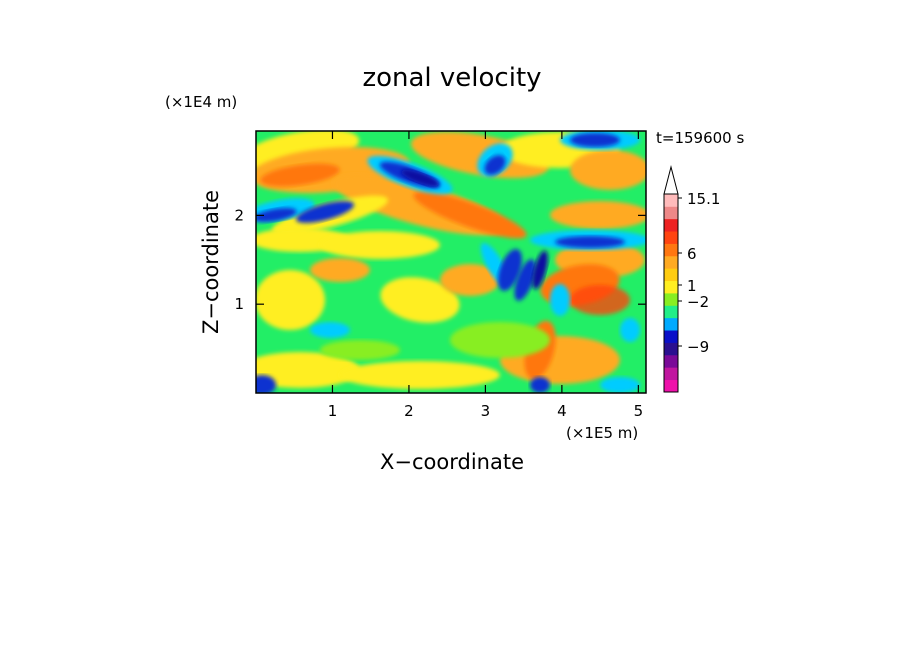 Image resolution: width=904 pixels, height=654 pixels. I want to click on colorbar-tick-label: 15.1, so click(703, 199).